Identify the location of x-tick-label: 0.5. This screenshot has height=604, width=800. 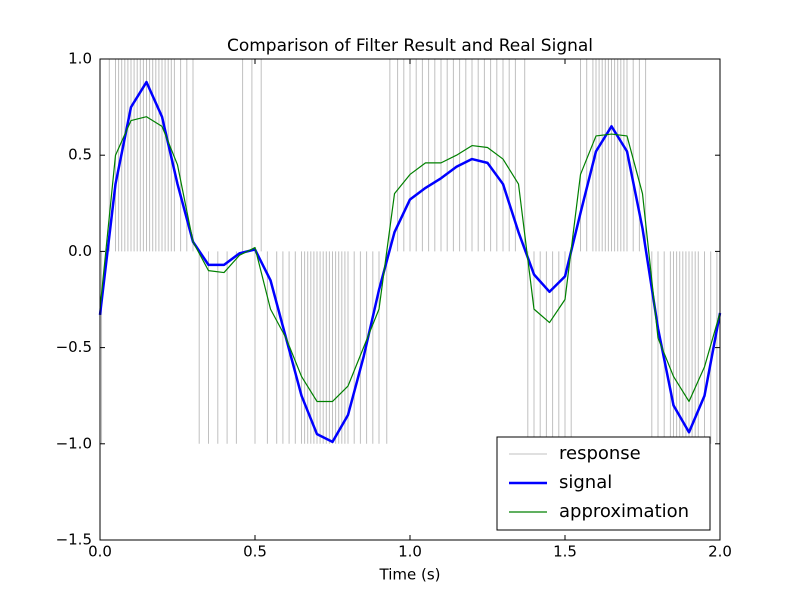
(255, 552).